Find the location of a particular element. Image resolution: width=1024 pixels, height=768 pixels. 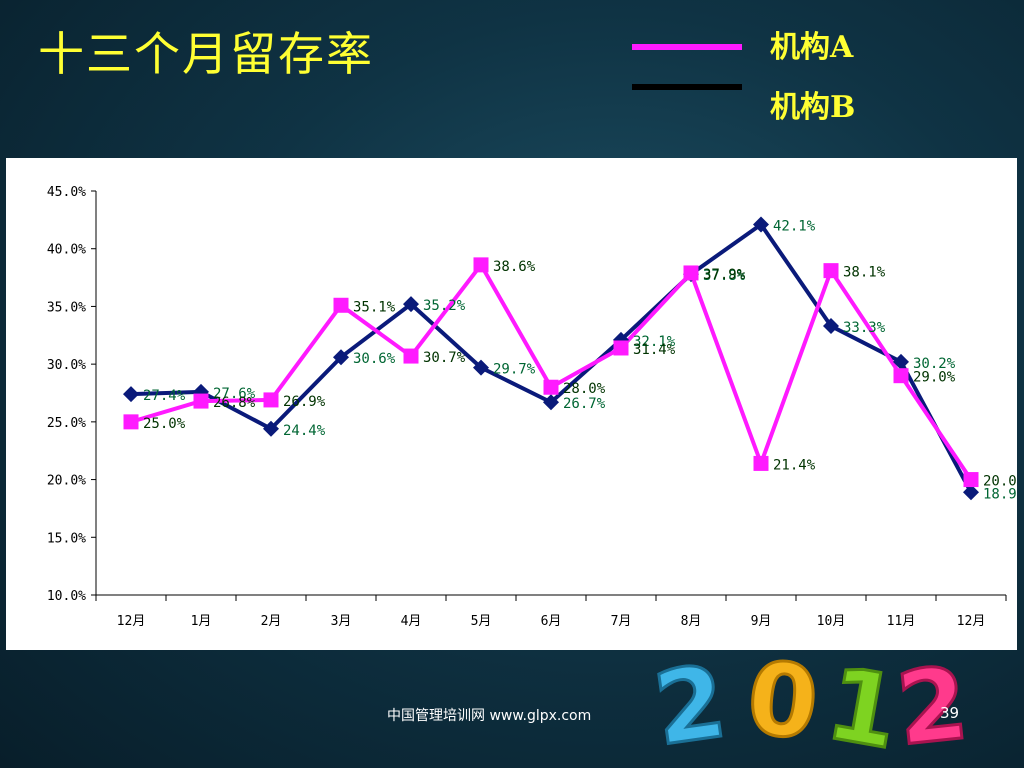

legend-label-b: 机构B is located at coordinates (813, 107).